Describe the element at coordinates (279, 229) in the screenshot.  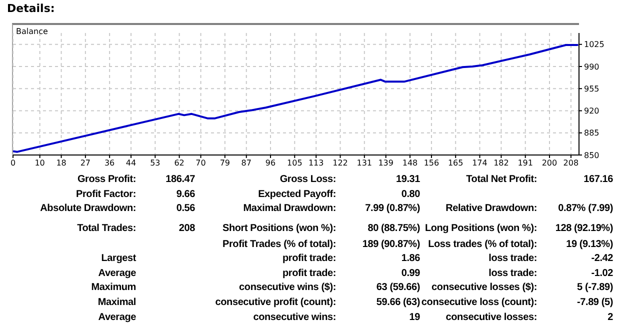
I see `text: Short Positions (won %):` at that location.